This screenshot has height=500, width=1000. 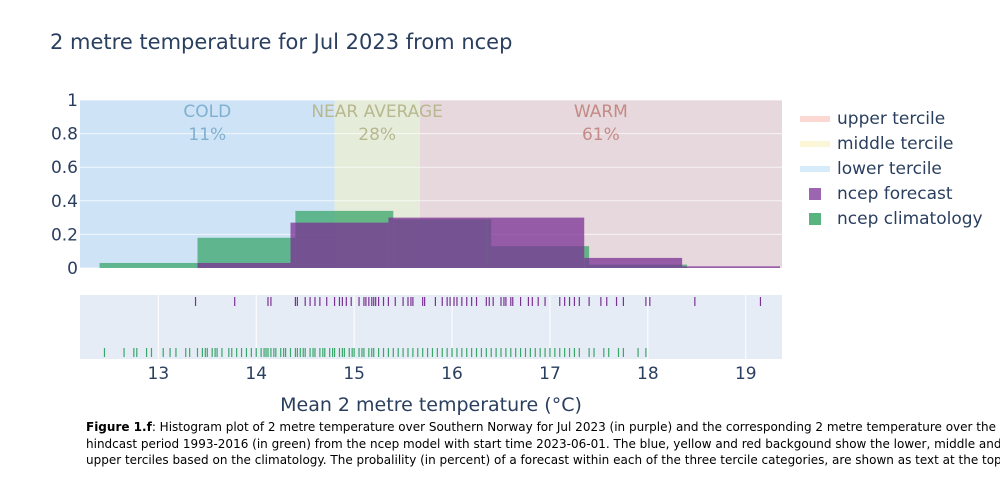 I want to click on x-tick-label: 15, so click(x=354, y=374).